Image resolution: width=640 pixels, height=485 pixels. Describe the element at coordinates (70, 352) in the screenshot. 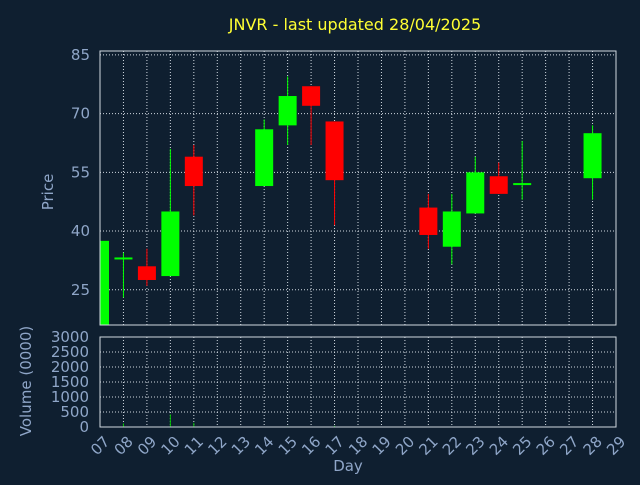

I see `volume-tick-label: 2500` at that location.